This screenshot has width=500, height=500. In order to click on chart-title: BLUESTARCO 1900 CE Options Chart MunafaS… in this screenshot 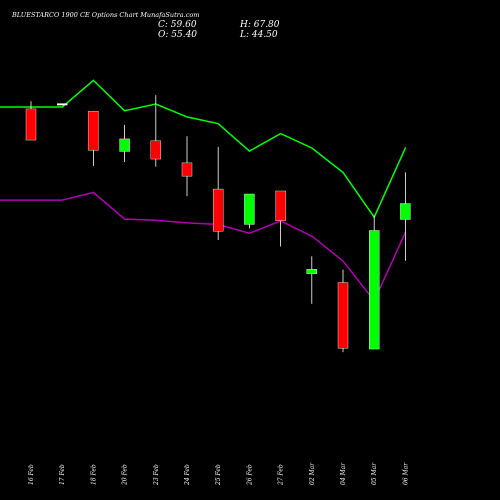, I will do `click(105, 15)`.